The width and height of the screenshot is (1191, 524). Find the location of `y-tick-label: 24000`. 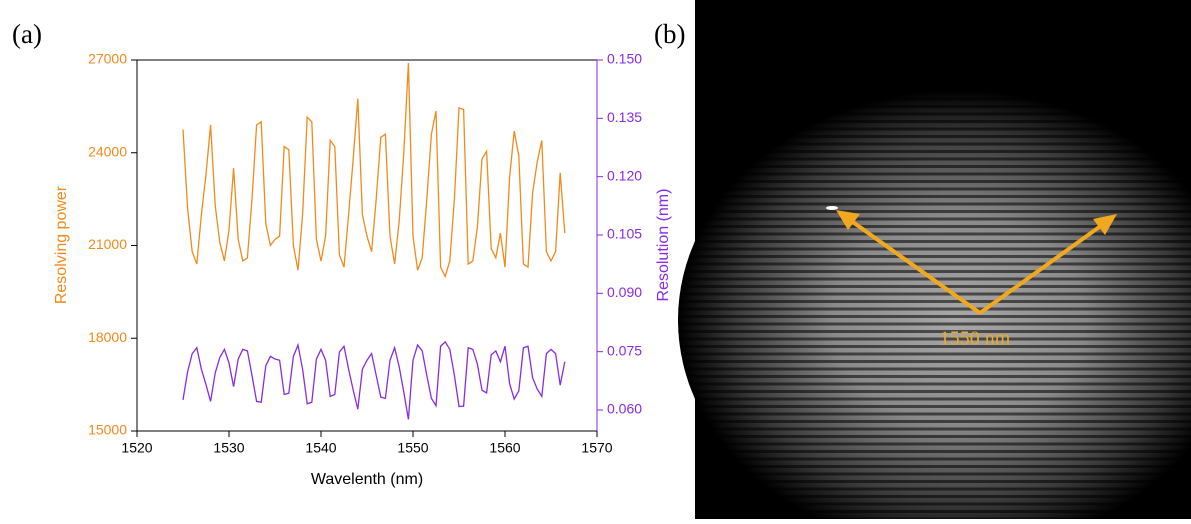

y-tick-label: 24000 is located at coordinates (107, 151).